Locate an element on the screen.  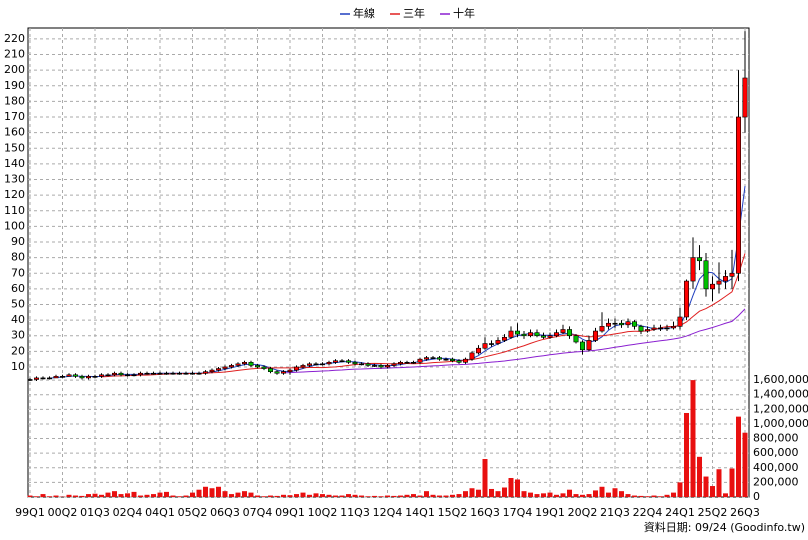
y-tick-label: 220 is located at coordinates (14, 38).